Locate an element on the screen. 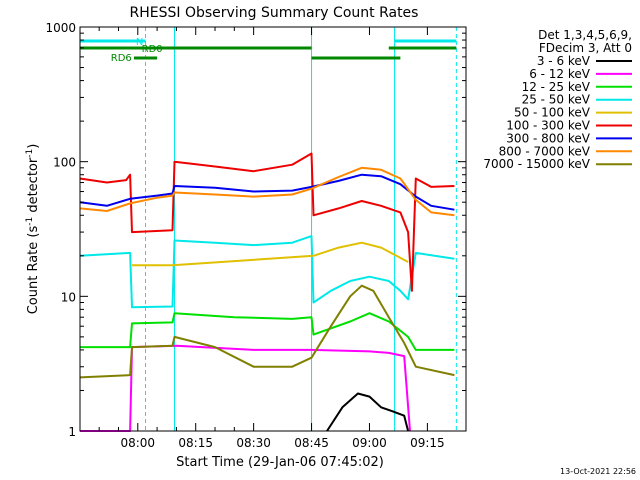  legend-label: 12 - 25 keV is located at coordinates (556, 87).